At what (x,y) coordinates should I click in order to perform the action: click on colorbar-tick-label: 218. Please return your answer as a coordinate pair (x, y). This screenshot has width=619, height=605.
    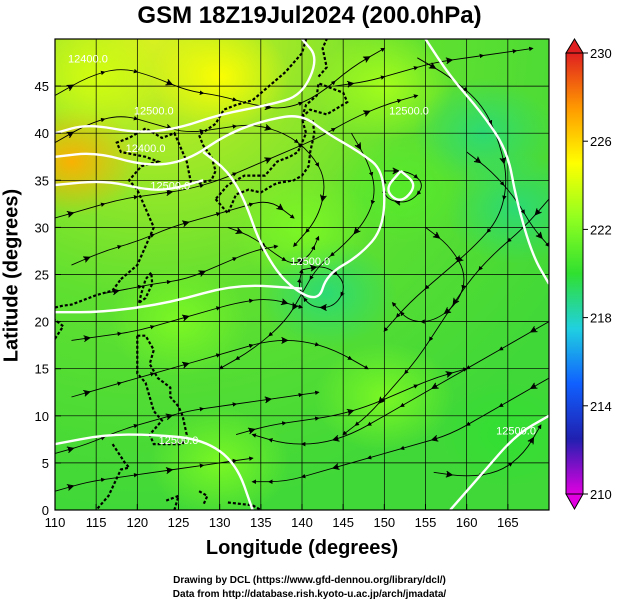
    Looking at the image, I should click on (601, 318).